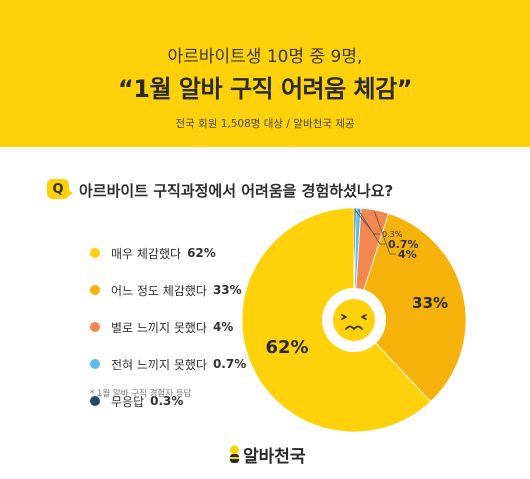 The width and height of the screenshot is (530, 479). I want to click on question-badge: Q, so click(60, 189).